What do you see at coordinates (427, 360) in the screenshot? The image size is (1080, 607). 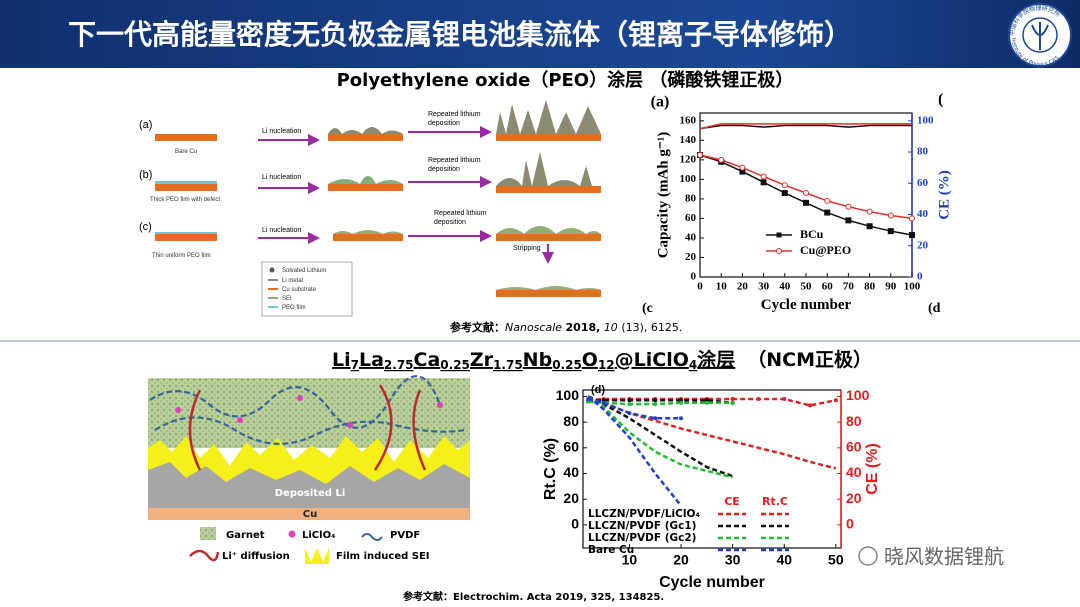 I see `heading-part: Ca` at bounding box center [427, 360].